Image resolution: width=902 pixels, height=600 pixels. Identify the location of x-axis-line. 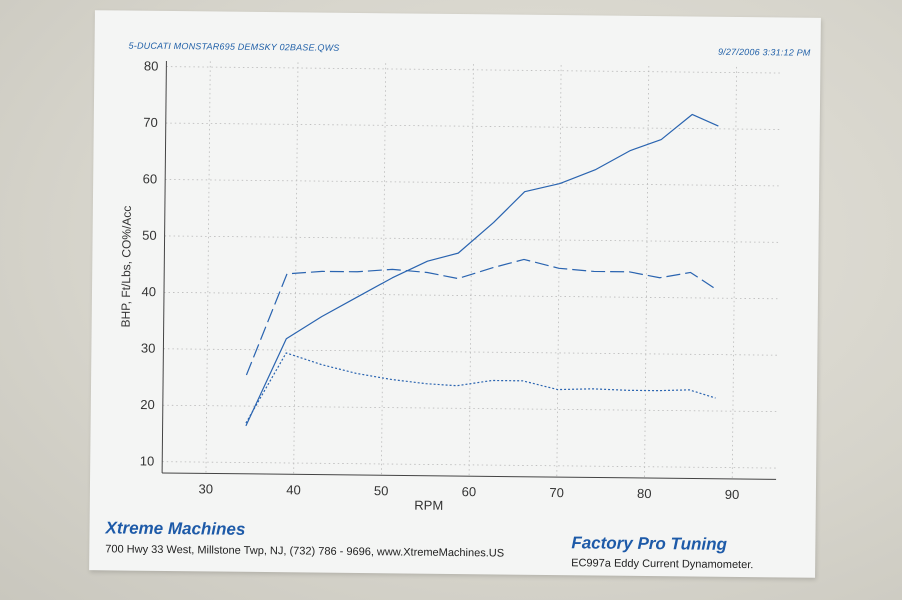
(469, 476).